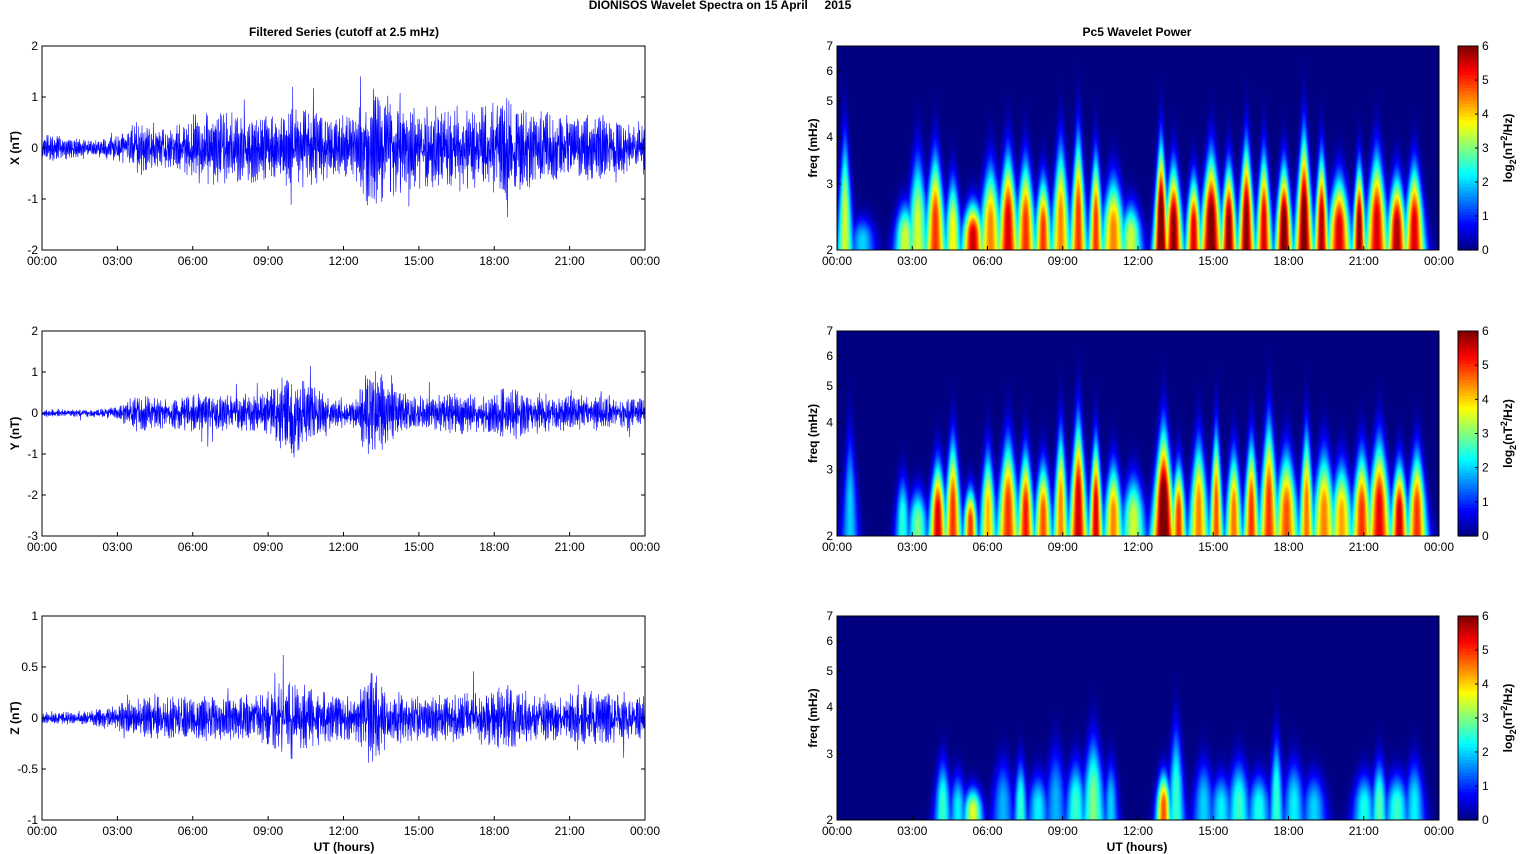  I want to click on y-tick-label: 0, so click(34, 718).